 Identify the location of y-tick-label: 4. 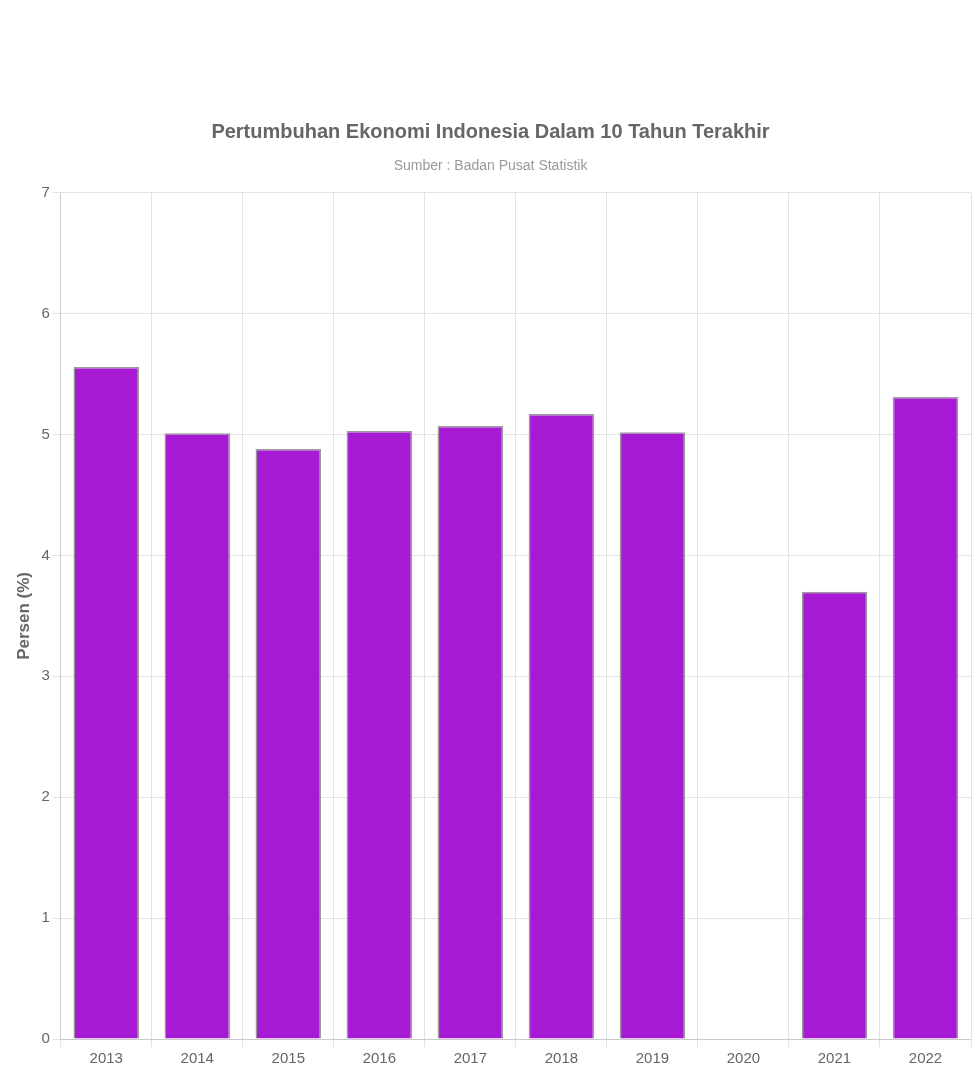
(45, 554).